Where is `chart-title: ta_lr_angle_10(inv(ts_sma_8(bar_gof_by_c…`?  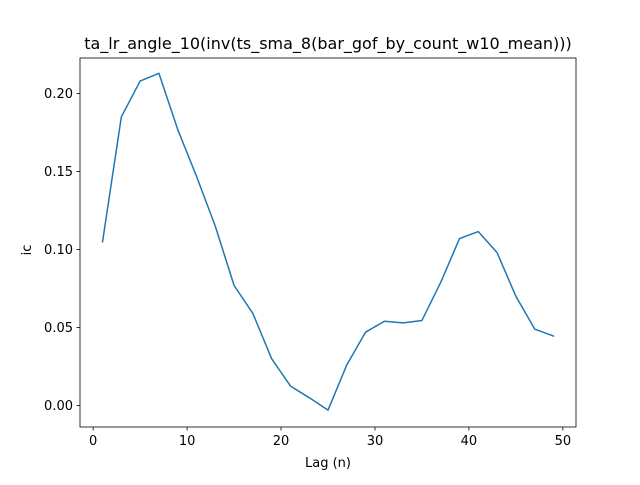
chart-title: ta_lr_angle_10(inv(ts_sma_8(bar_gof_by_c… is located at coordinates (328, 44).